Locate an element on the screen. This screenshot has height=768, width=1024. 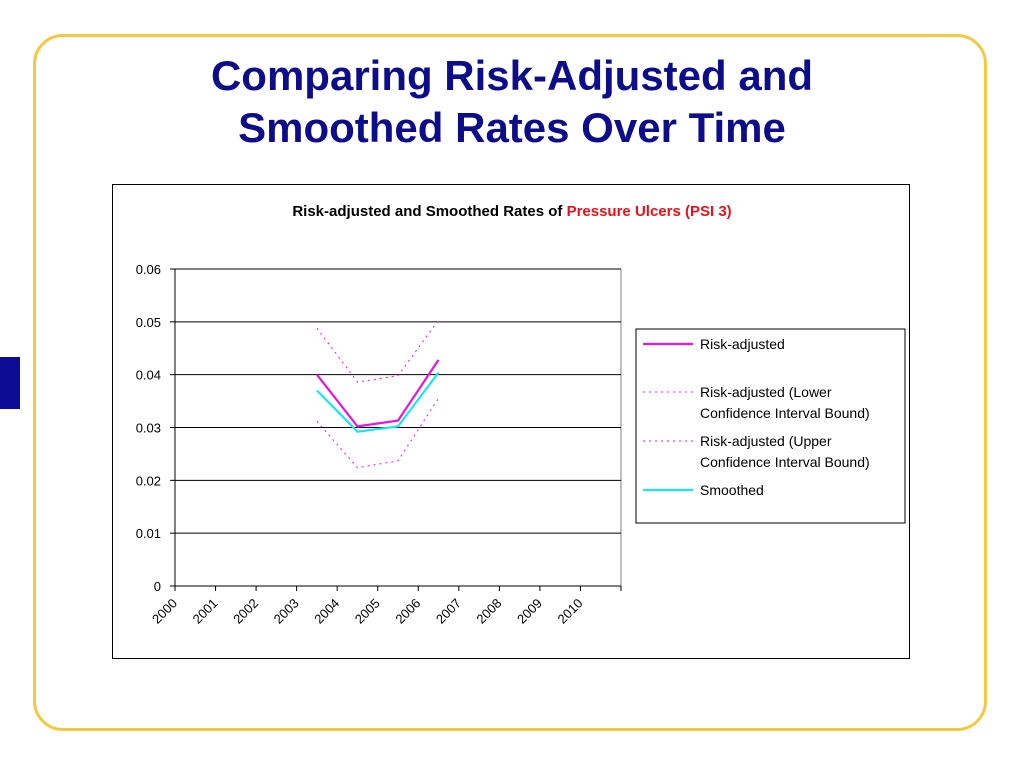
x-tick-label: 2007 is located at coordinates (448, 611).